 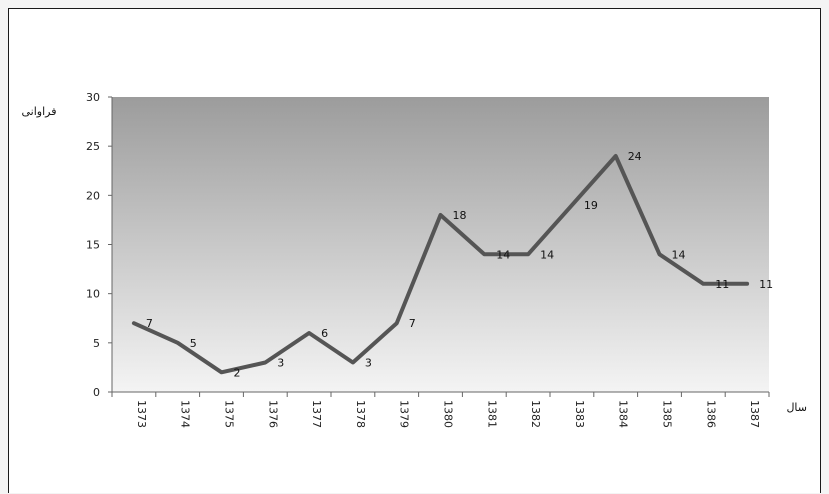 What do you see at coordinates (579, 414) in the screenshot?
I see `x-tick-label: 1383` at bounding box center [579, 414].